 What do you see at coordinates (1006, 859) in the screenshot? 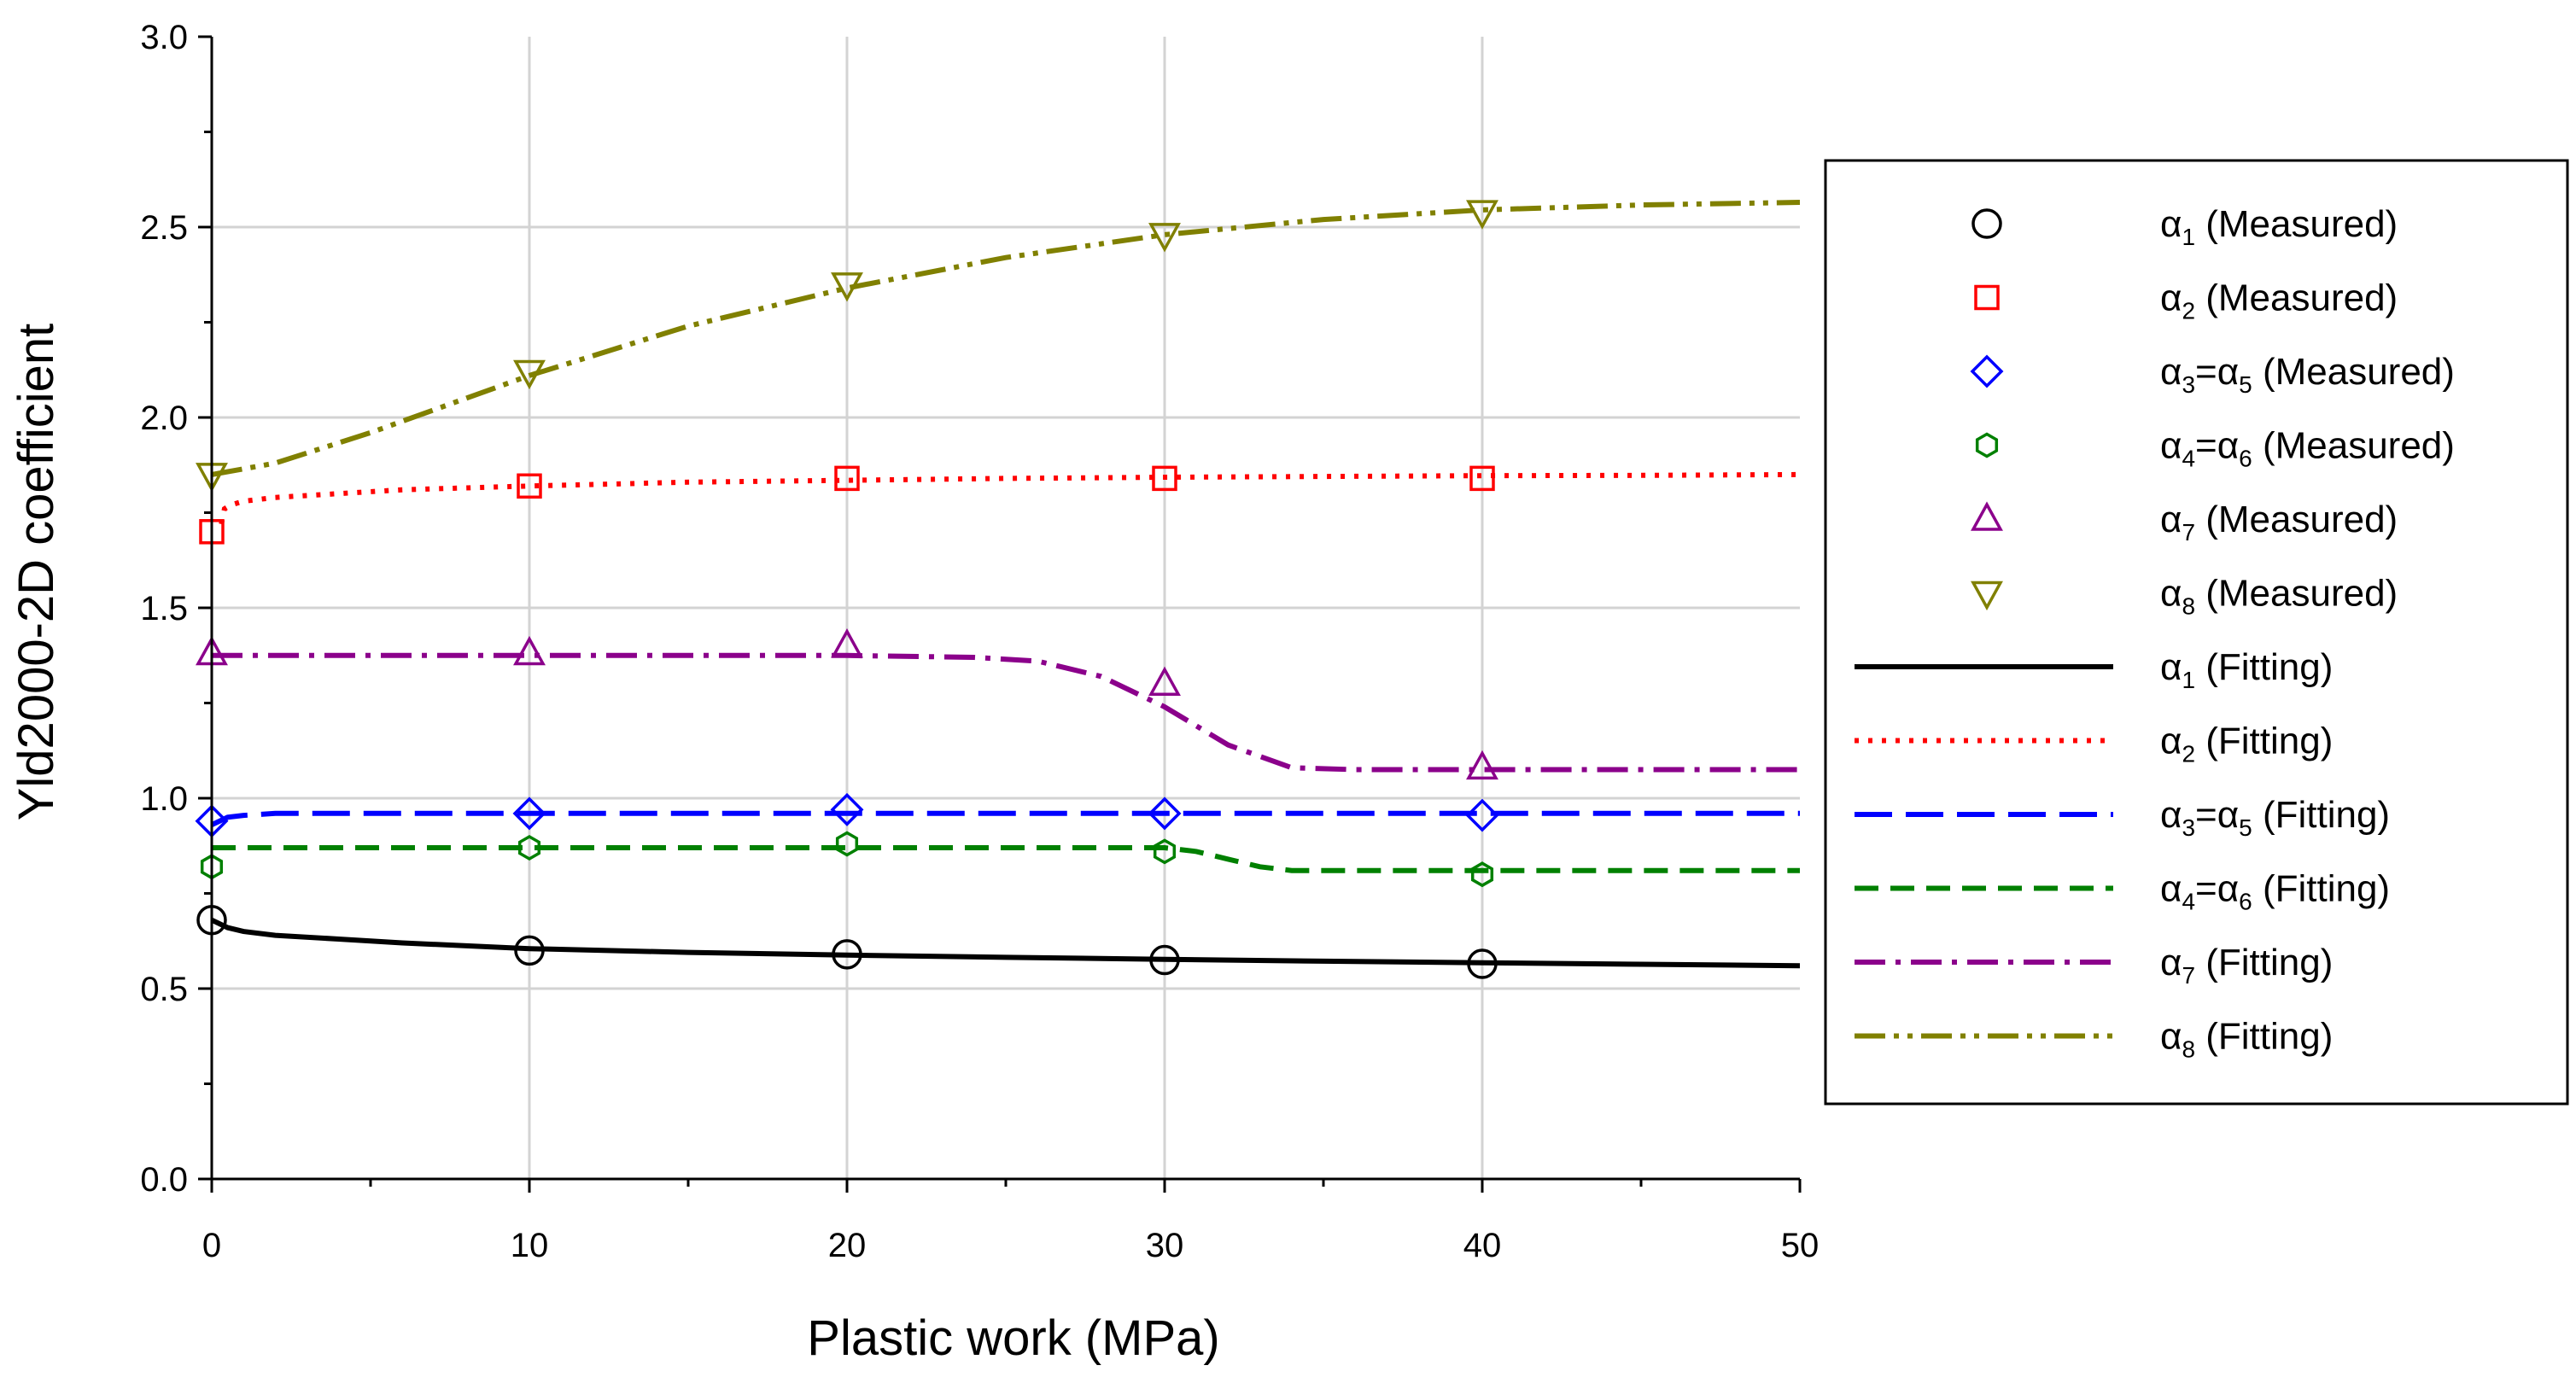
I see `fitting-line-f4` at bounding box center [1006, 859].